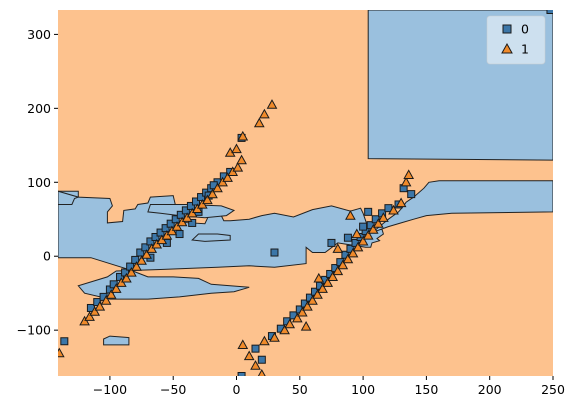 The height and width of the screenshot is (413, 575). I want to click on legend: 01, so click(516, 40).